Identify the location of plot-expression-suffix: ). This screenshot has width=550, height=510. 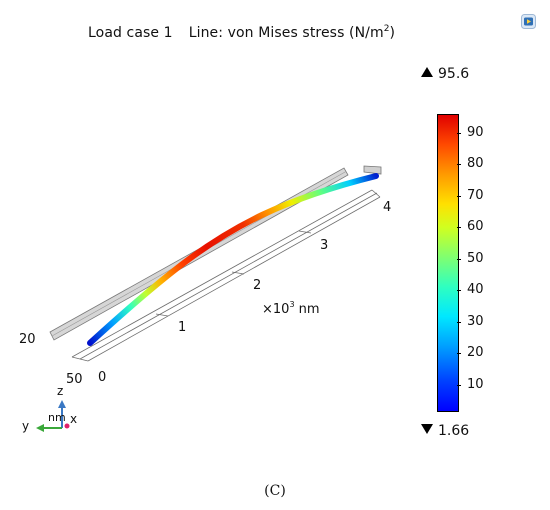
(392, 33).